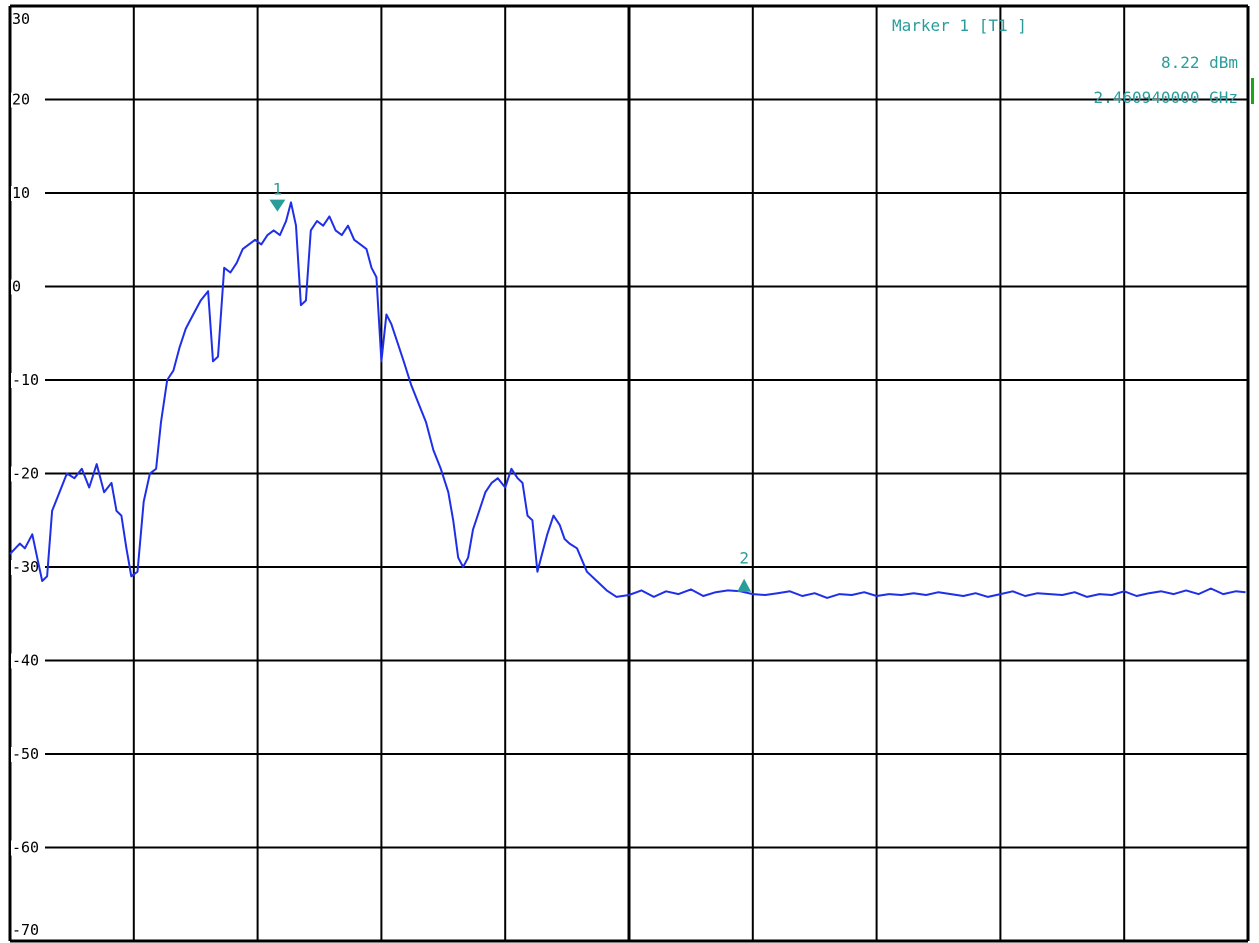  I want to click on y-tick-label: 20, so click(21, 100).